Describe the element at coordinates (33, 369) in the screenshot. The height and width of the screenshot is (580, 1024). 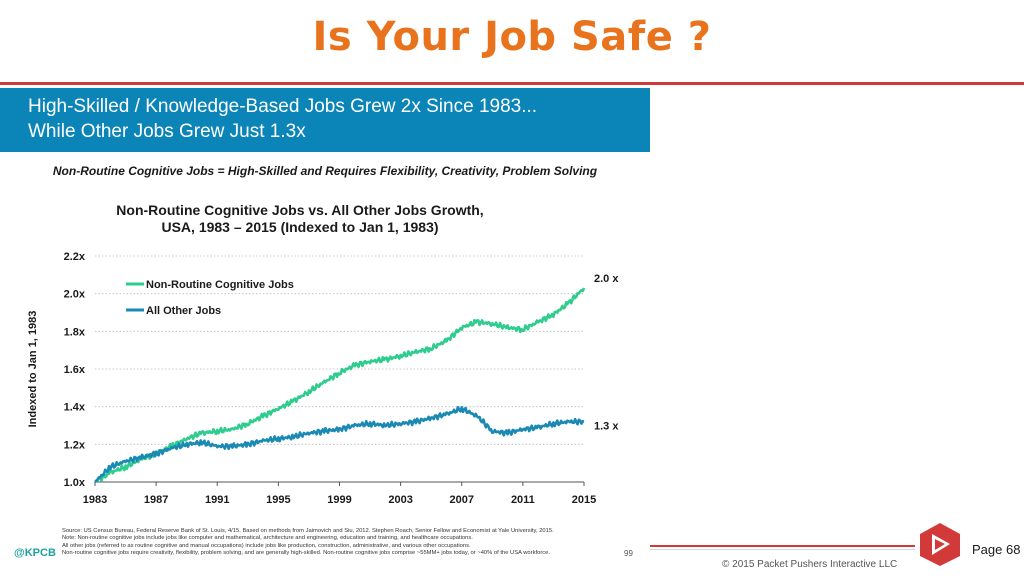
I see `y-axis-title: Indexed to Jan 1, 1983` at that location.